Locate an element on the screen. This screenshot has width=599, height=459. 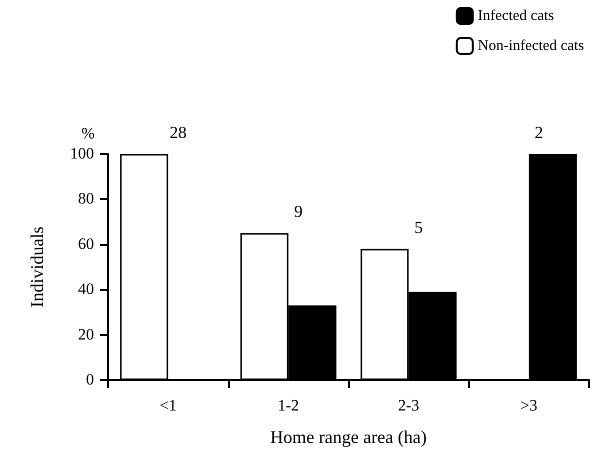
y-tick-label: 60 is located at coordinates (86, 244).